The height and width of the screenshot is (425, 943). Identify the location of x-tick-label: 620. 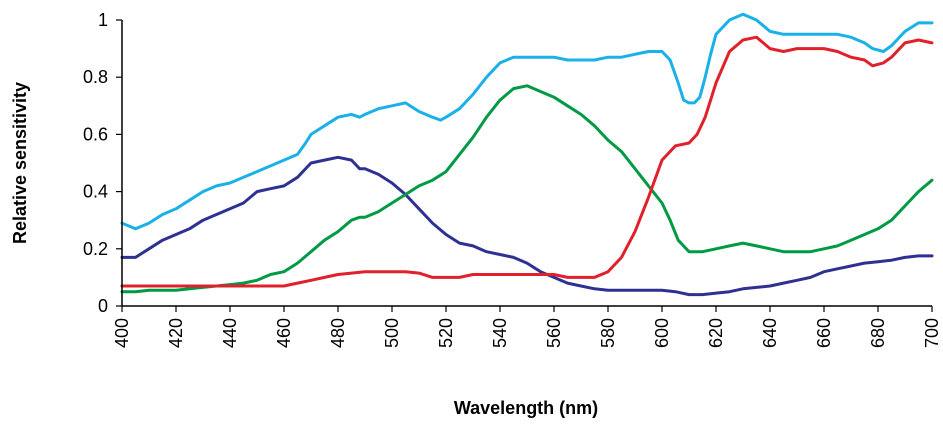
(716, 333).